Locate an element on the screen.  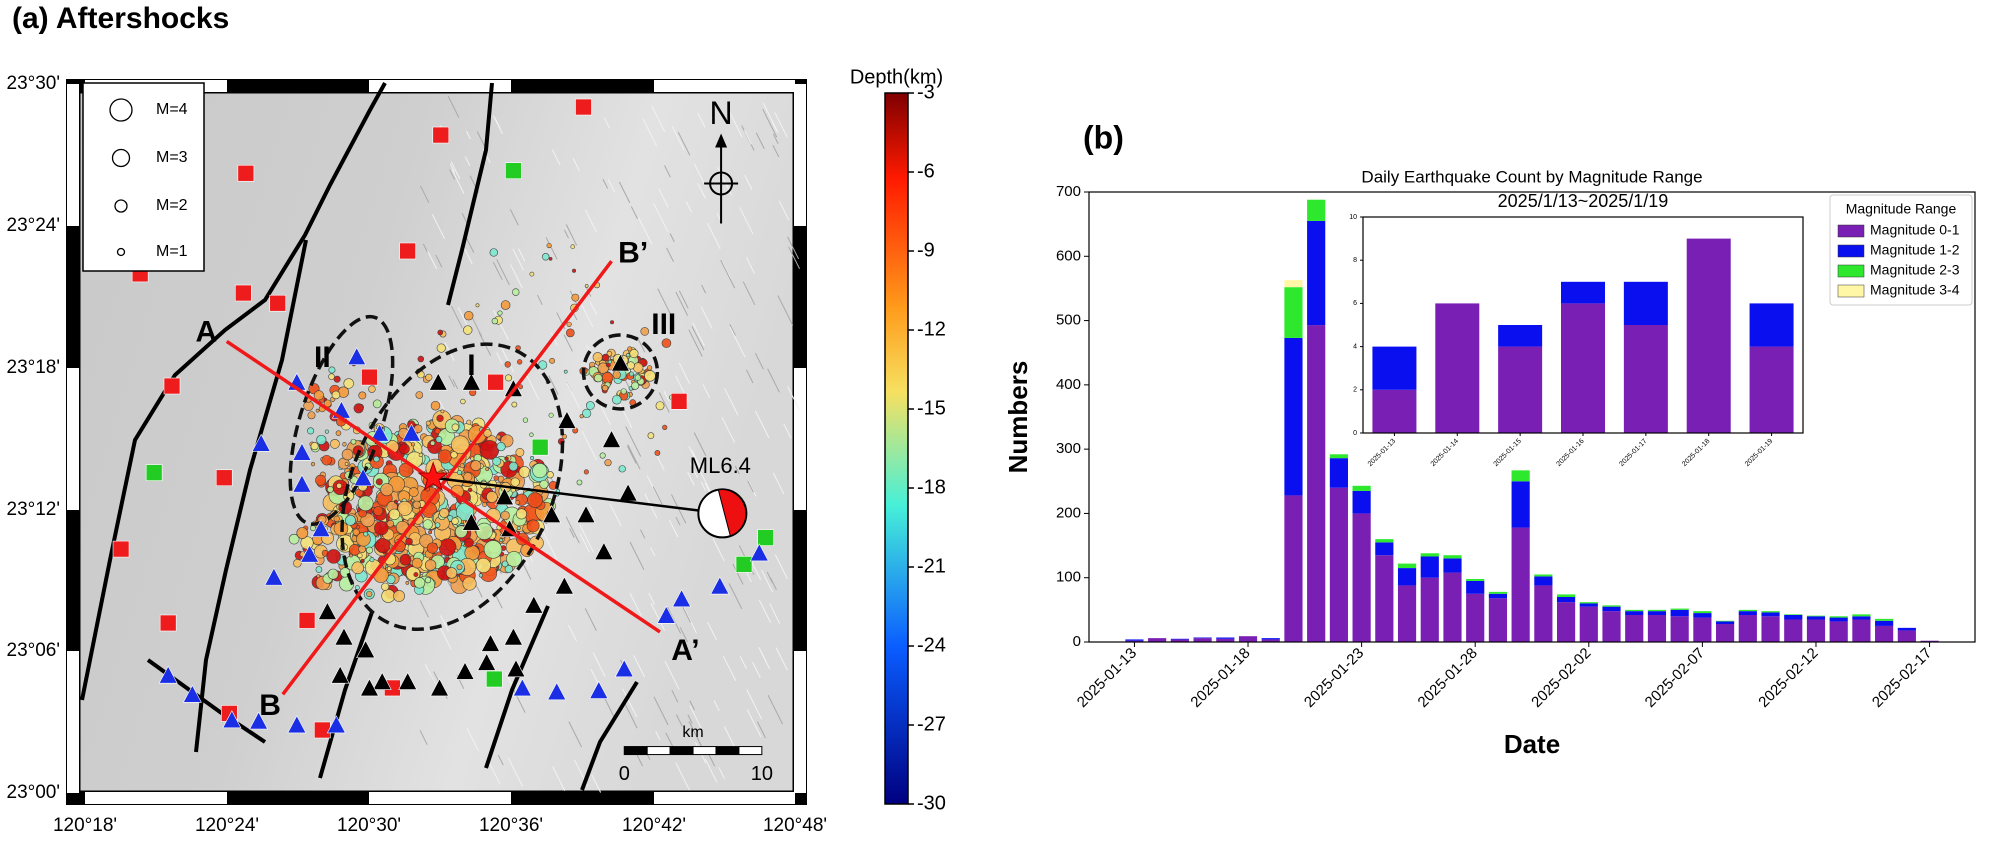
lon-label: 120°18' is located at coordinates (85, 825).